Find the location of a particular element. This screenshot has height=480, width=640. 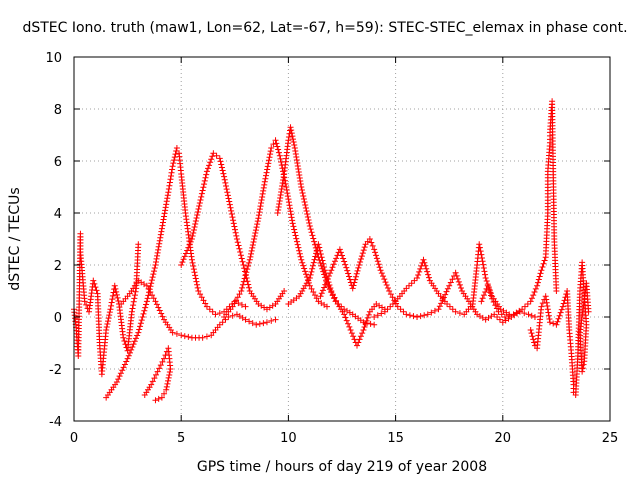

x-tick-label: 20 is located at coordinates (503, 438).